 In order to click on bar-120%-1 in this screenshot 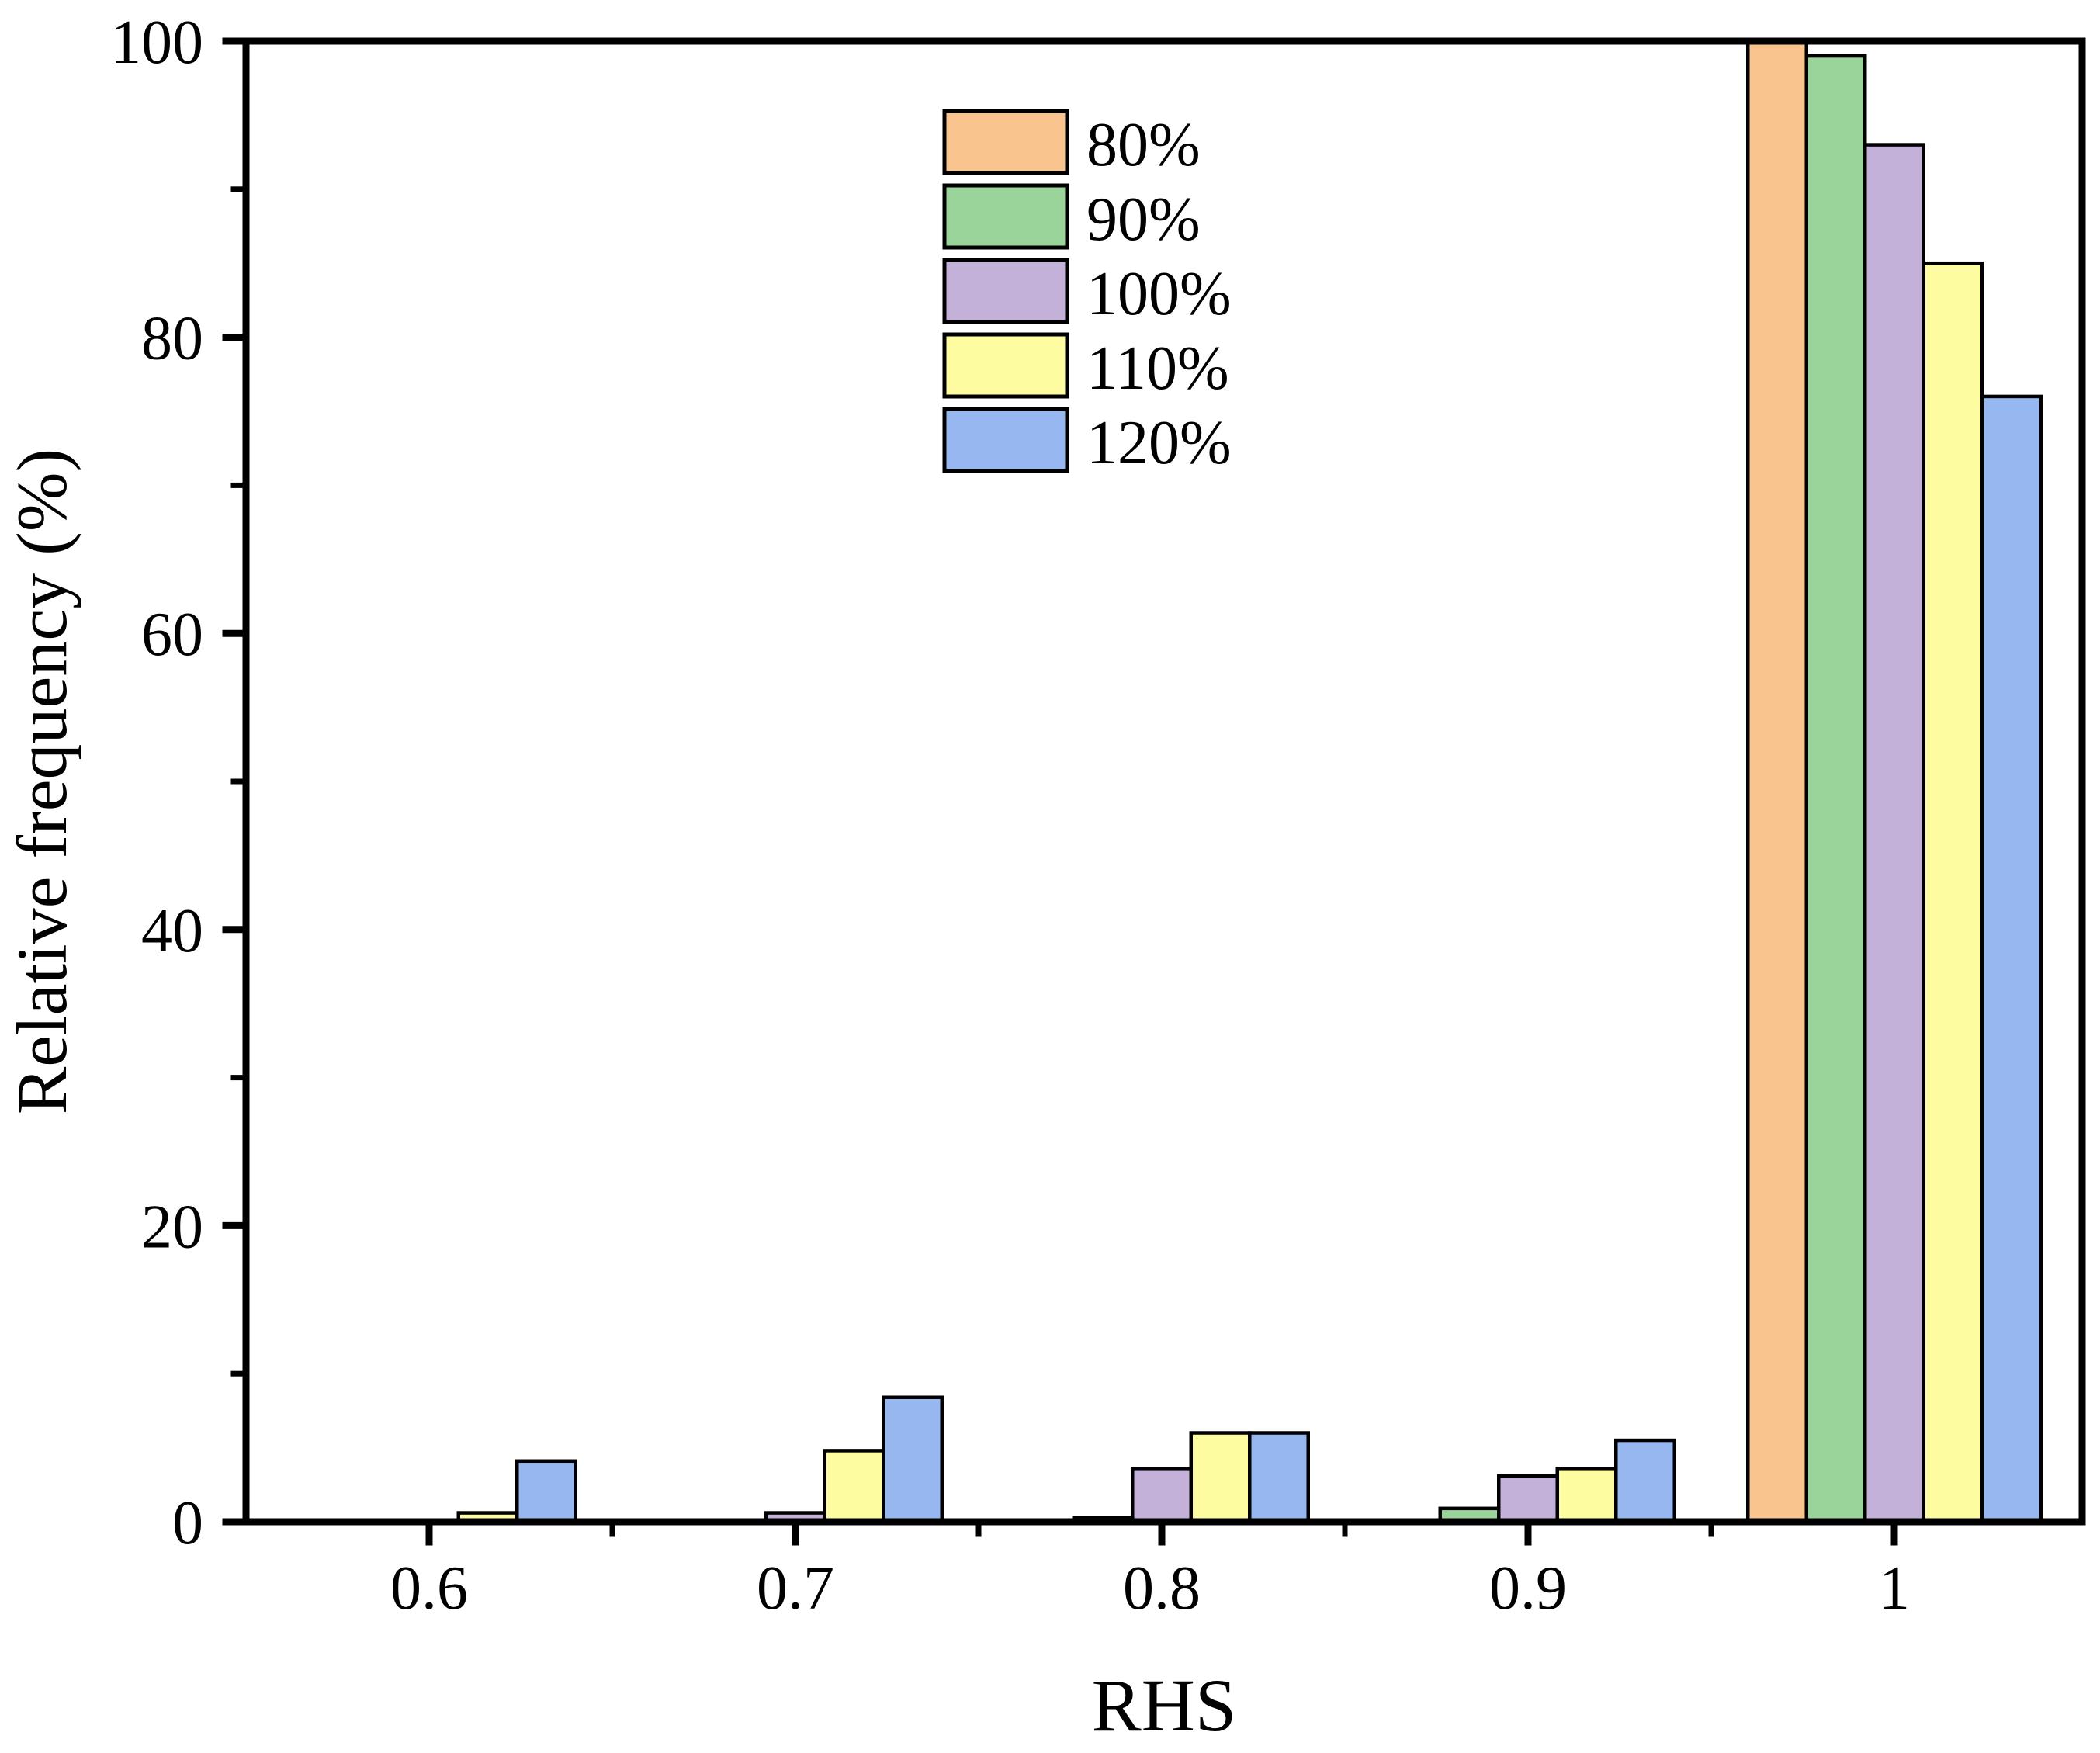, I will do `click(2011, 959)`.